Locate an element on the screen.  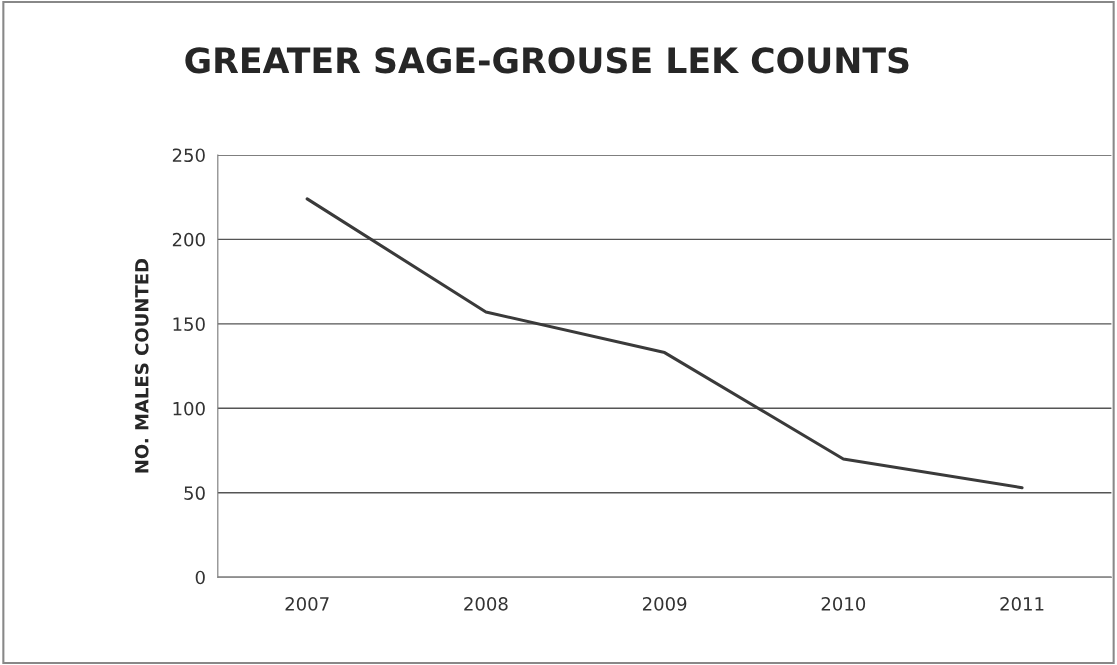
y-tick-label: 250 is located at coordinates (188, 155).